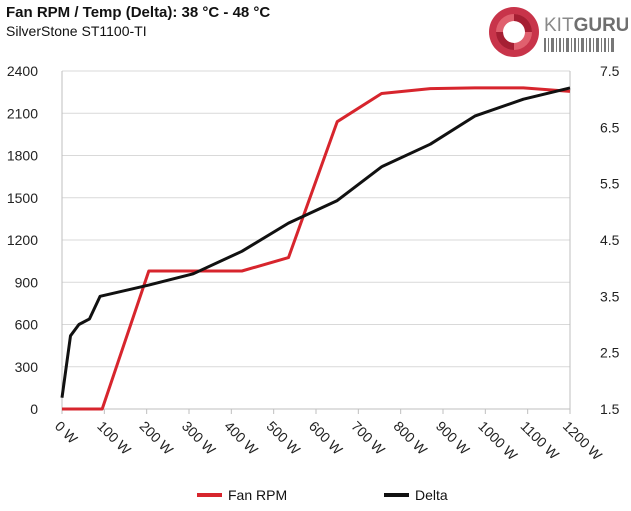 Image resolution: width=631 pixels, height=511 pixels. What do you see at coordinates (322, 495) in the screenshot?
I see `legend: Fan RPM Delta` at bounding box center [322, 495].